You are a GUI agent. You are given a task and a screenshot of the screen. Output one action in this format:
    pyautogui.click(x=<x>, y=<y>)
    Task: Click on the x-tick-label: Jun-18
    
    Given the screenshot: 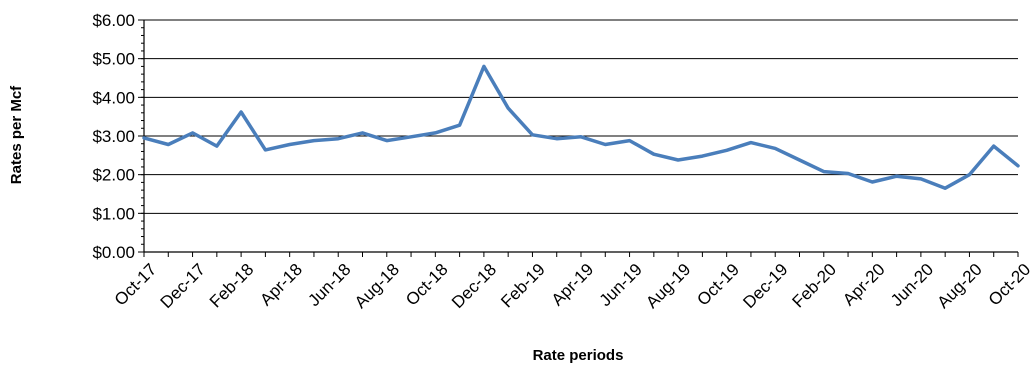 What is the action you would take?
    pyautogui.click(x=329, y=285)
    